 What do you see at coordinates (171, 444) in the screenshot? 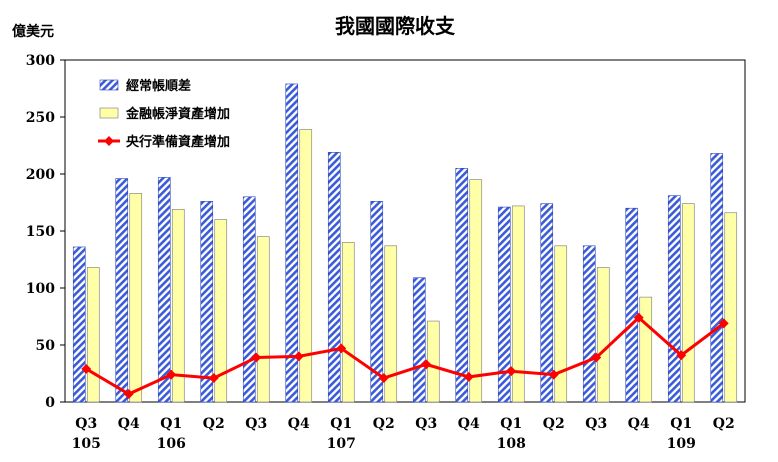
I see `x-year-label: 106` at bounding box center [171, 444].